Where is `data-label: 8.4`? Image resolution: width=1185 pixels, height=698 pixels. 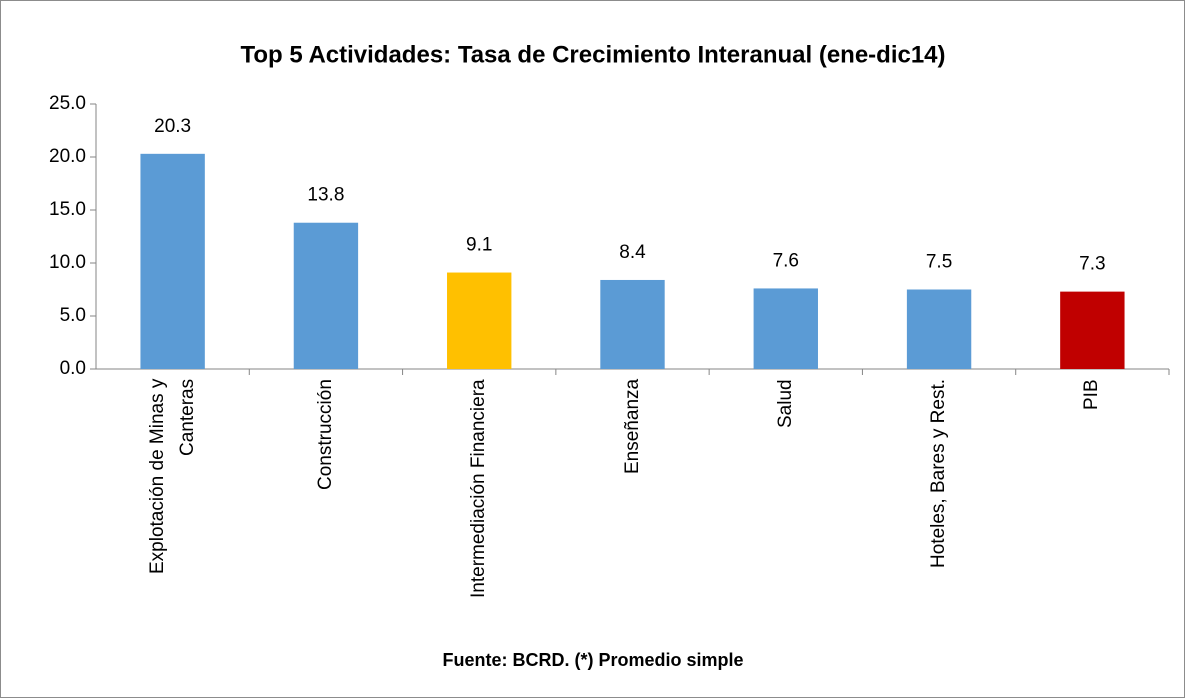
data-label: 8.4 is located at coordinates (632, 252).